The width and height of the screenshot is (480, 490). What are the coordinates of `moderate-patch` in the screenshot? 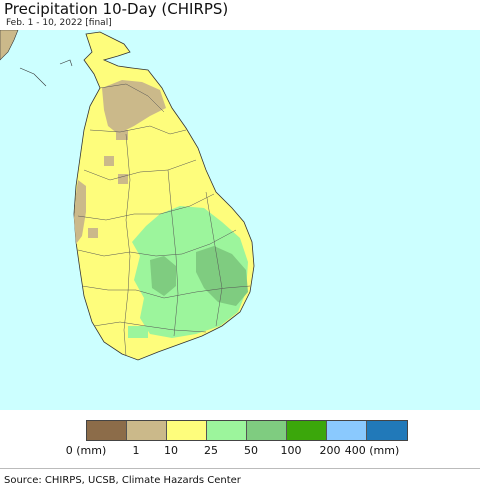 It's located at (138, 332).